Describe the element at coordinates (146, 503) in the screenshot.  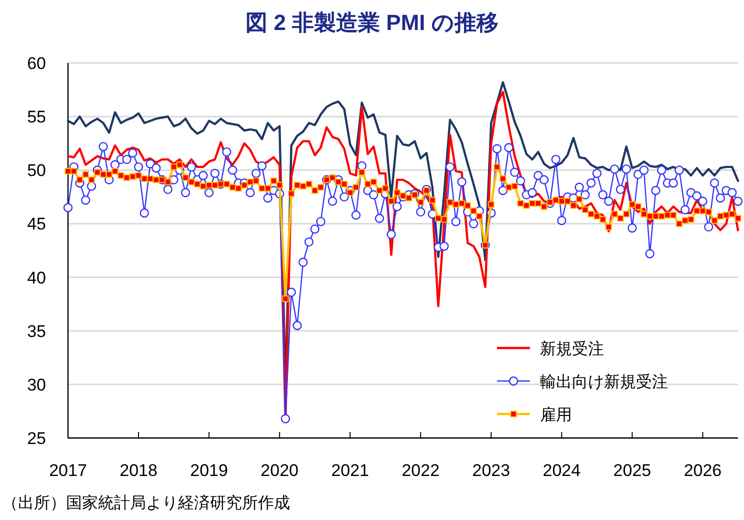
I see `text: （出所）国家統計局より経済研究所作成` at that location.